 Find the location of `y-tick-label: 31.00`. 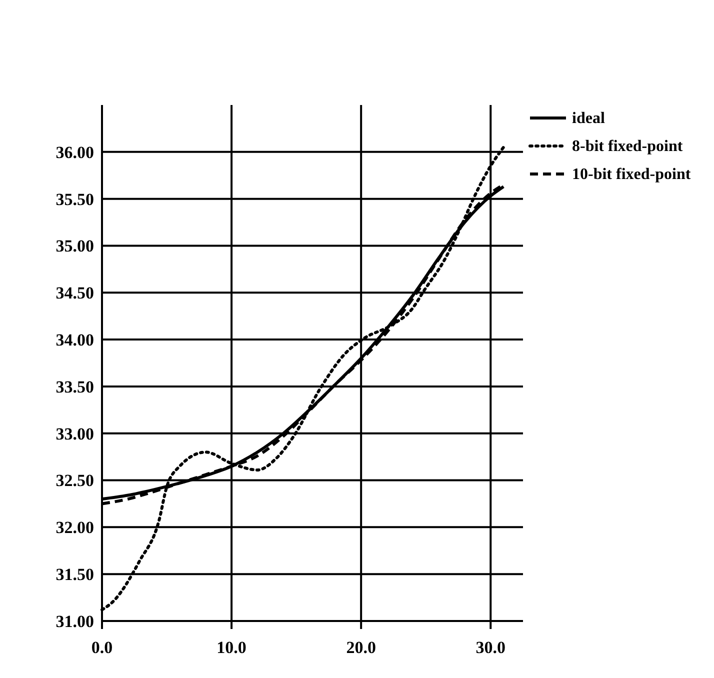

y-tick-label: 31.00 is located at coordinates (75, 621).